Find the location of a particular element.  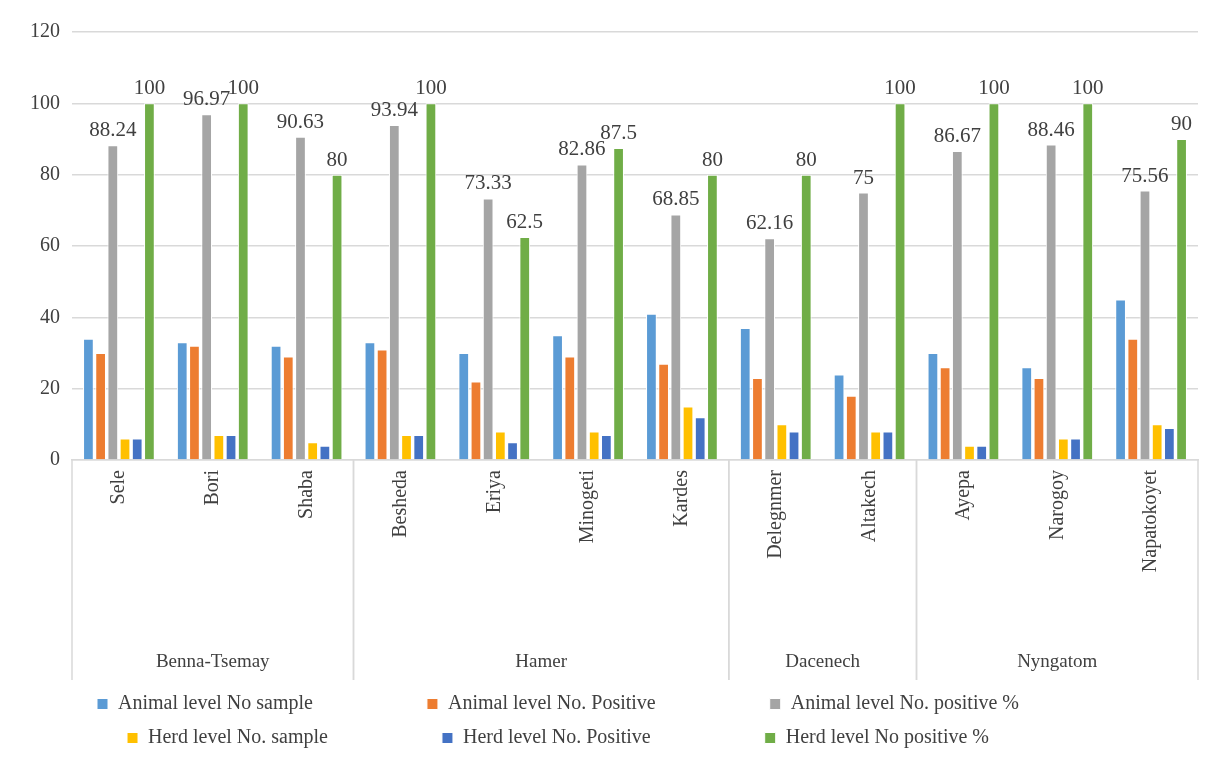

legend-label: Herd level No. Positive is located at coordinates (606, 736).